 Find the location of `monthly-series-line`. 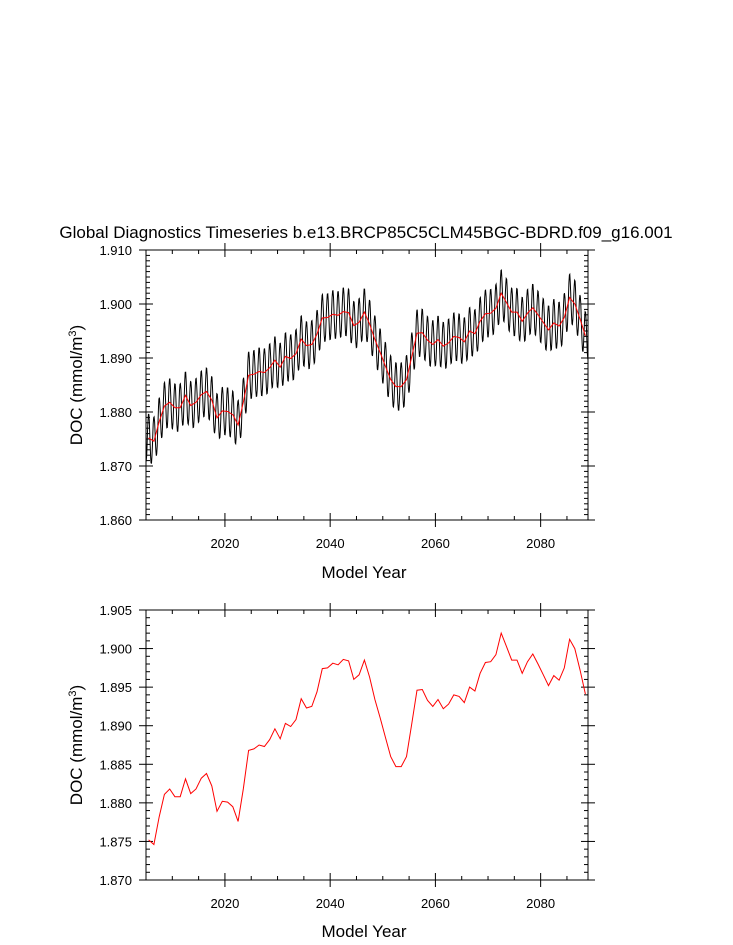

monthly-series-line is located at coordinates (367, 366).